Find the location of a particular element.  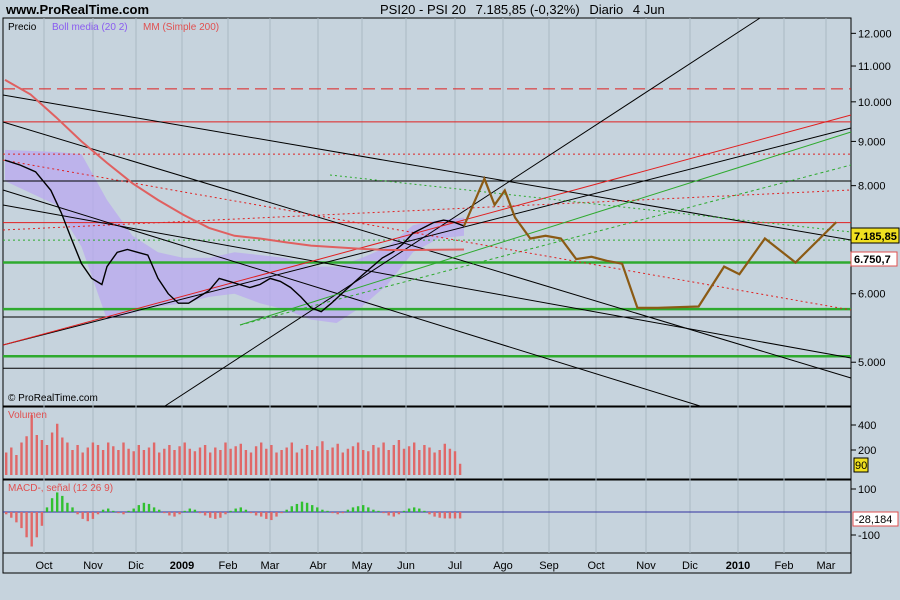

quote-label: 7.185,85 (-0,32%) is located at coordinates (527, 9).